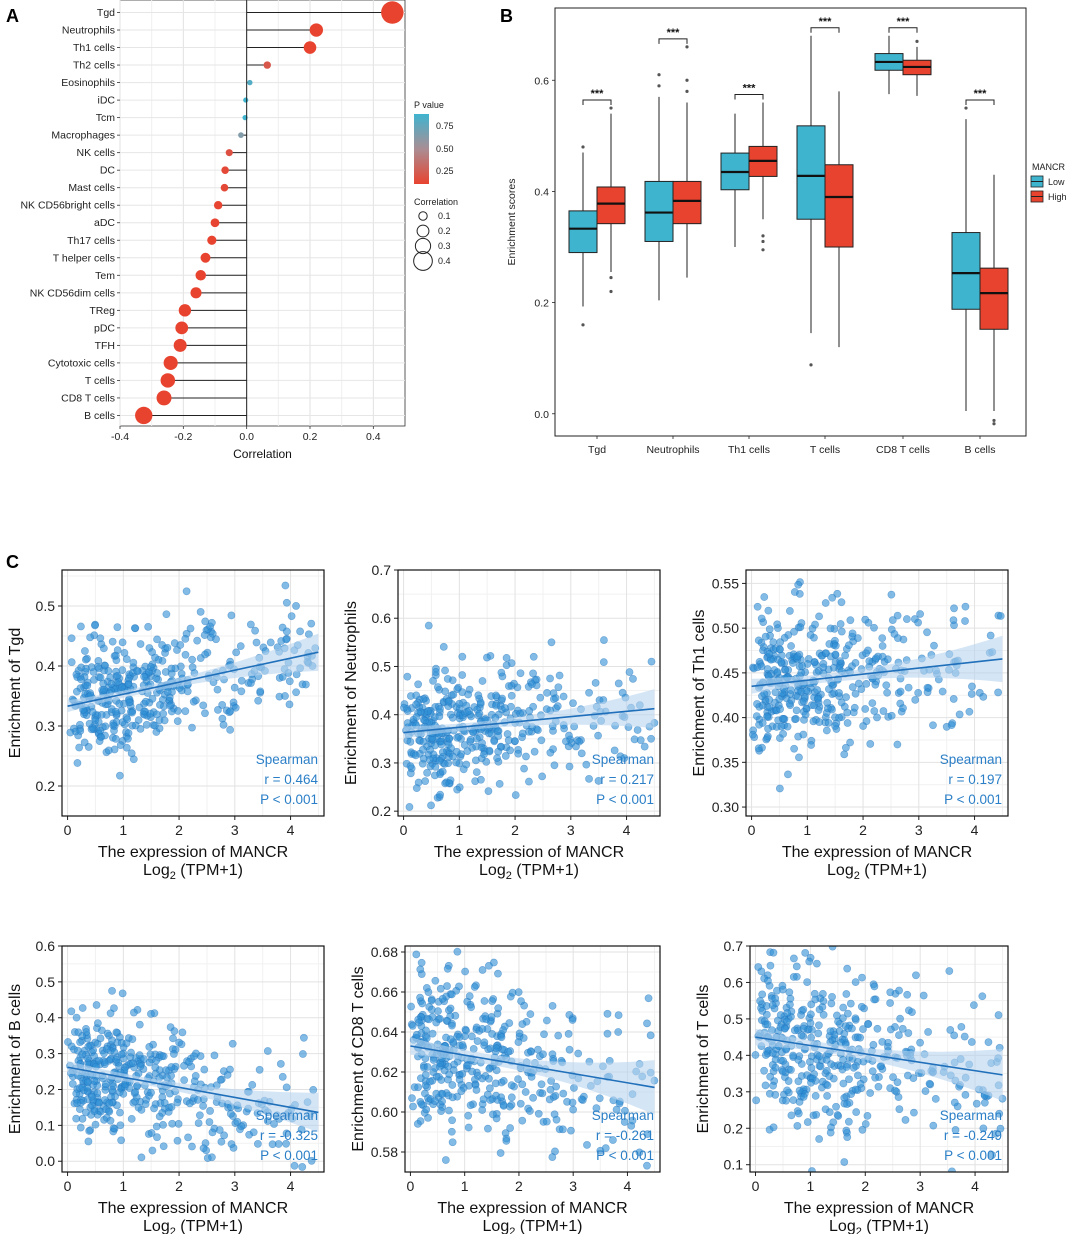 The width and height of the screenshot is (1072, 1234). What do you see at coordinates (423, 216) in the screenshot?
I see `panel-a-size-legend-circle` at bounding box center [423, 216].